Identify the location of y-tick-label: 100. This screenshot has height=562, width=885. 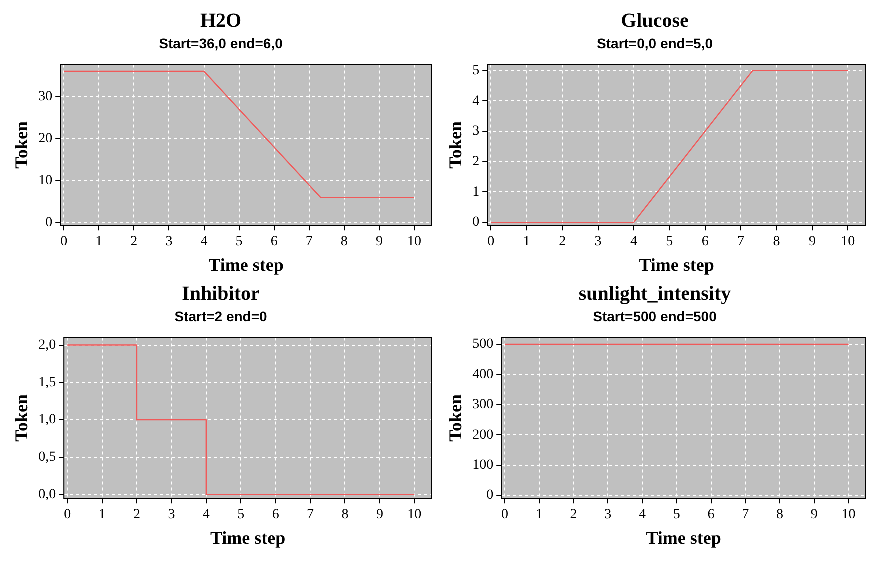
(483, 466).